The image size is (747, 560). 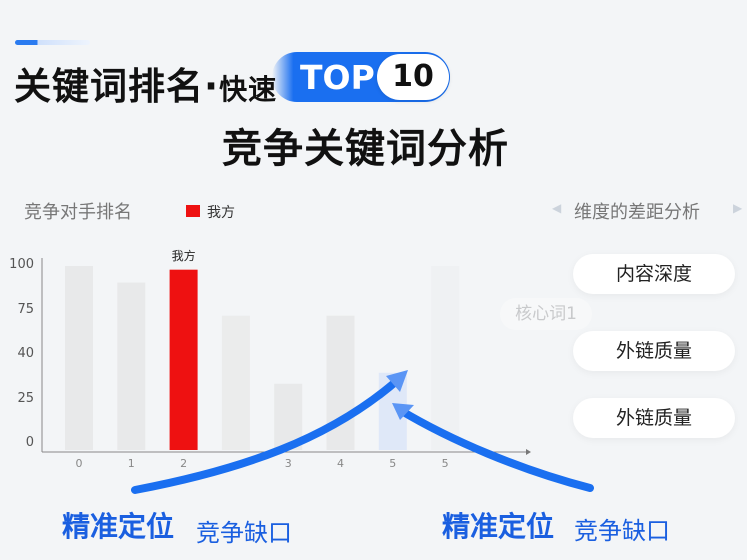 What do you see at coordinates (212, 86) in the screenshot?
I see `title-sep: ·` at bounding box center [212, 86].